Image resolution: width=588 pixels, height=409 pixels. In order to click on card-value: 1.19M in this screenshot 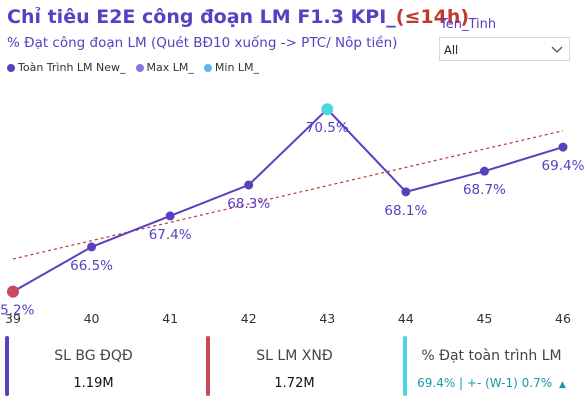, I will do `click(93, 383)`.